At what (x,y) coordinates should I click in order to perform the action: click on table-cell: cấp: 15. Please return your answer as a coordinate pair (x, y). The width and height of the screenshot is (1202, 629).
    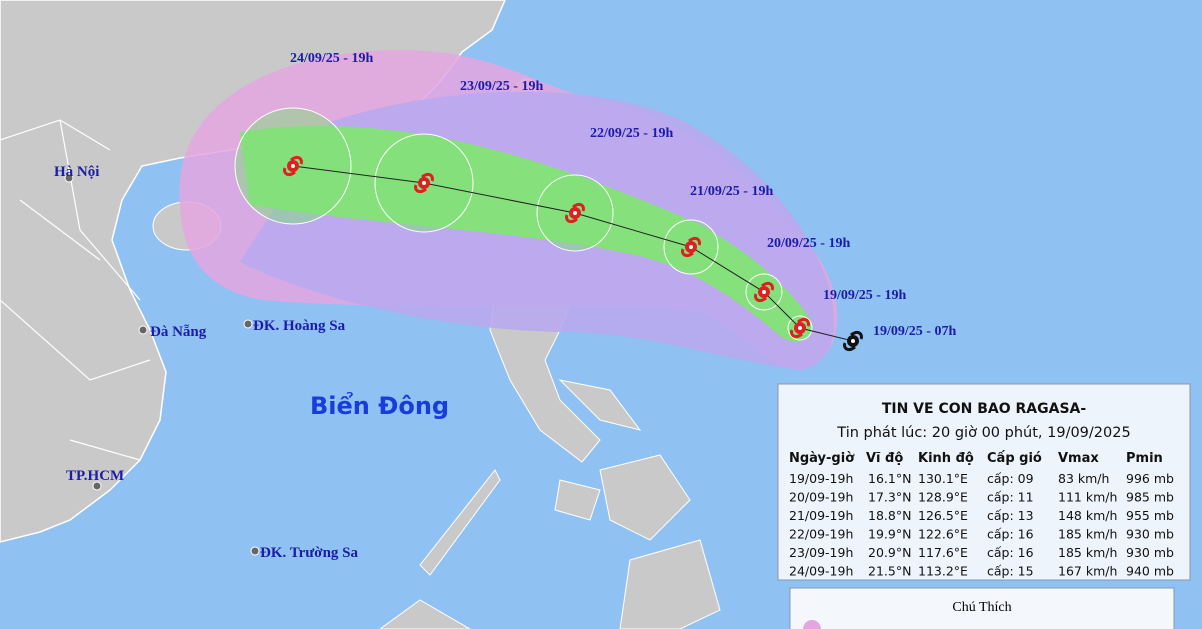
    Looking at the image, I should click on (1010, 571).